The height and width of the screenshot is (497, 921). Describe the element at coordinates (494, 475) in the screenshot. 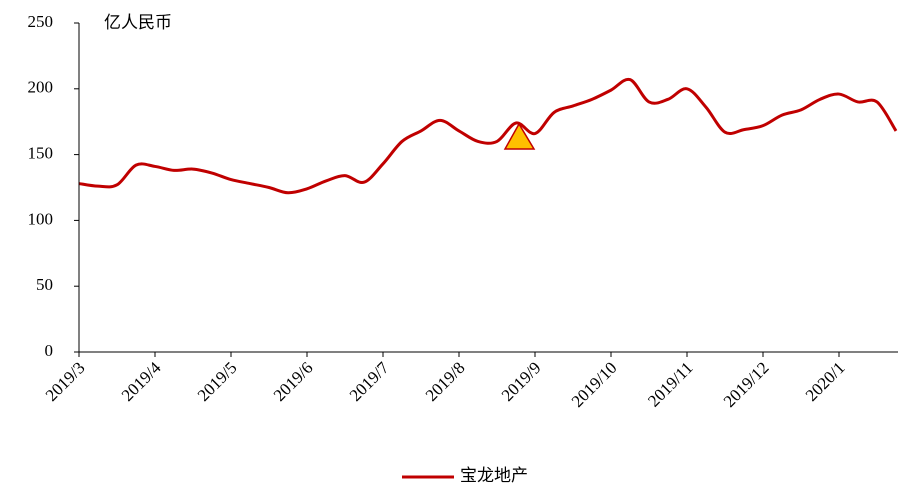

I see `legend-label: 宝龙地产` at that location.